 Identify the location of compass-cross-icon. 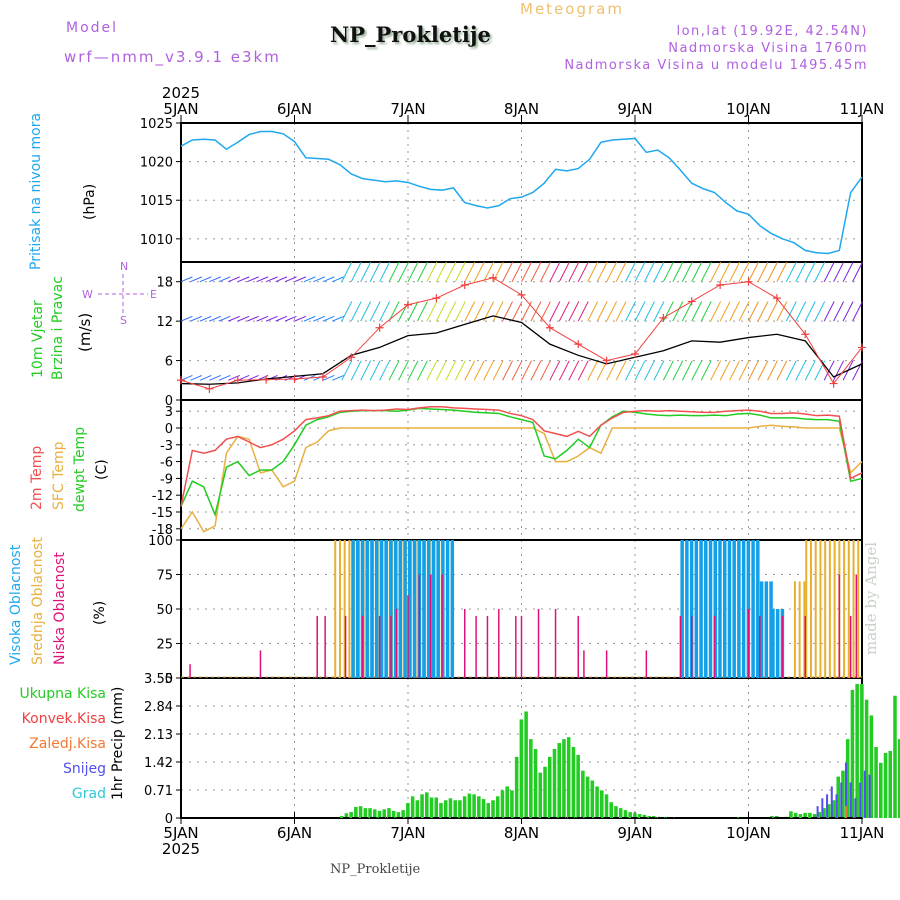
(123, 293).